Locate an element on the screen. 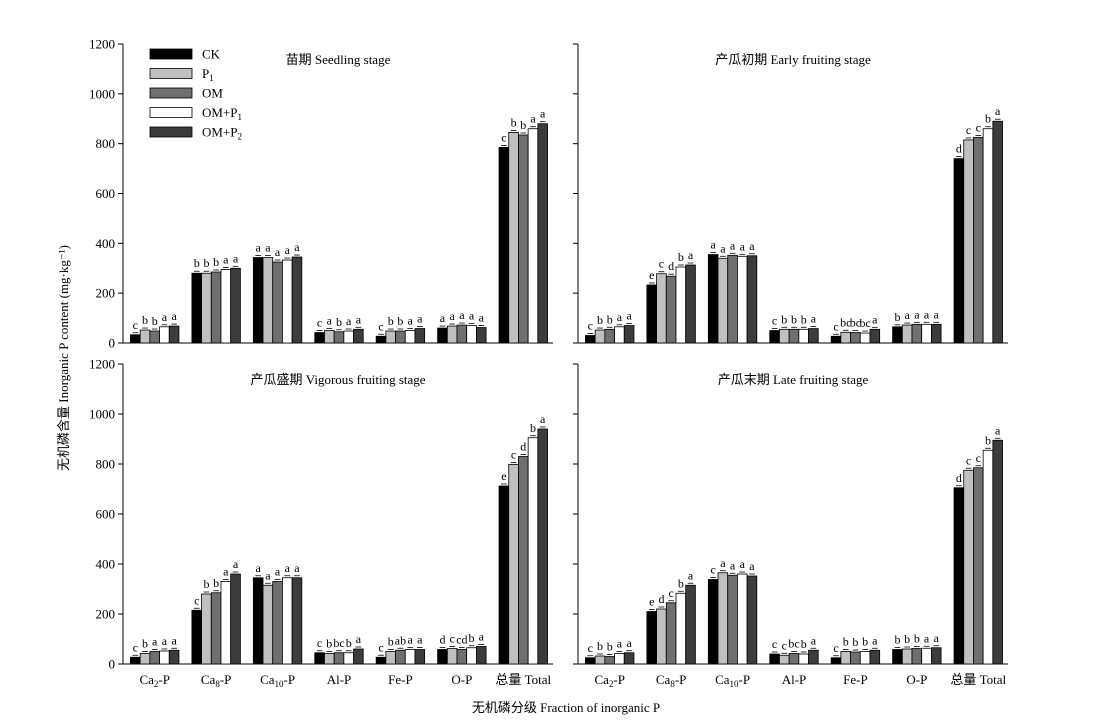  x-tick-label: 总量 Total is located at coordinates (523, 679).